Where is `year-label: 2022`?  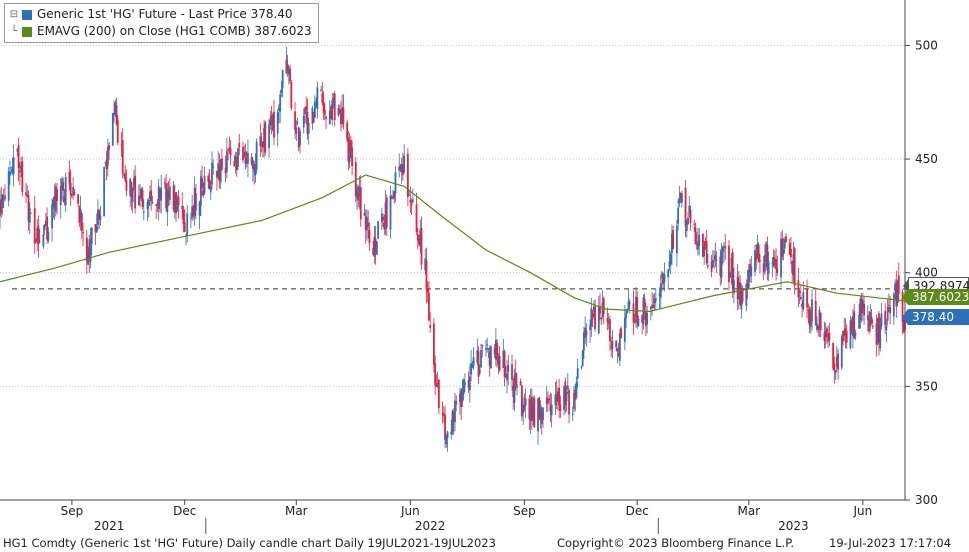
year-label: 2022 is located at coordinates (430, 526).